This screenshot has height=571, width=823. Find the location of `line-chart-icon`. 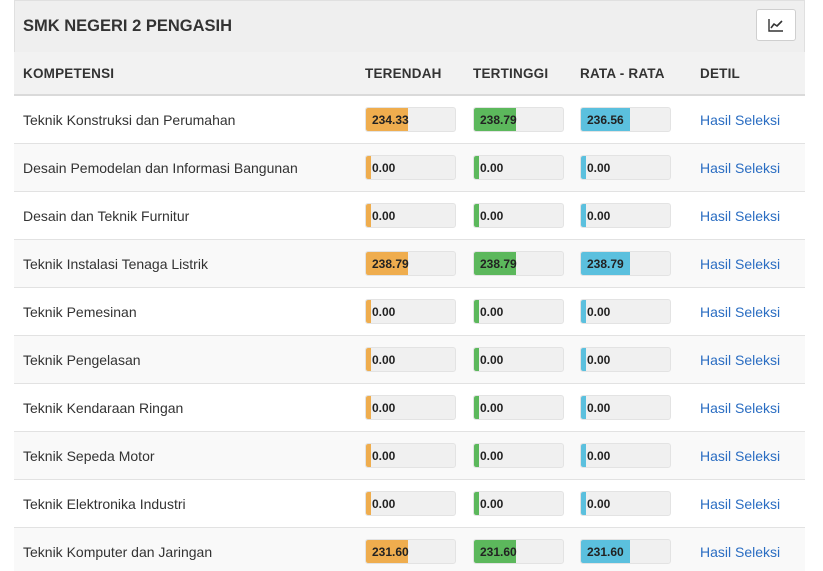

line-chart-icon is located at coordinates (775, 25).